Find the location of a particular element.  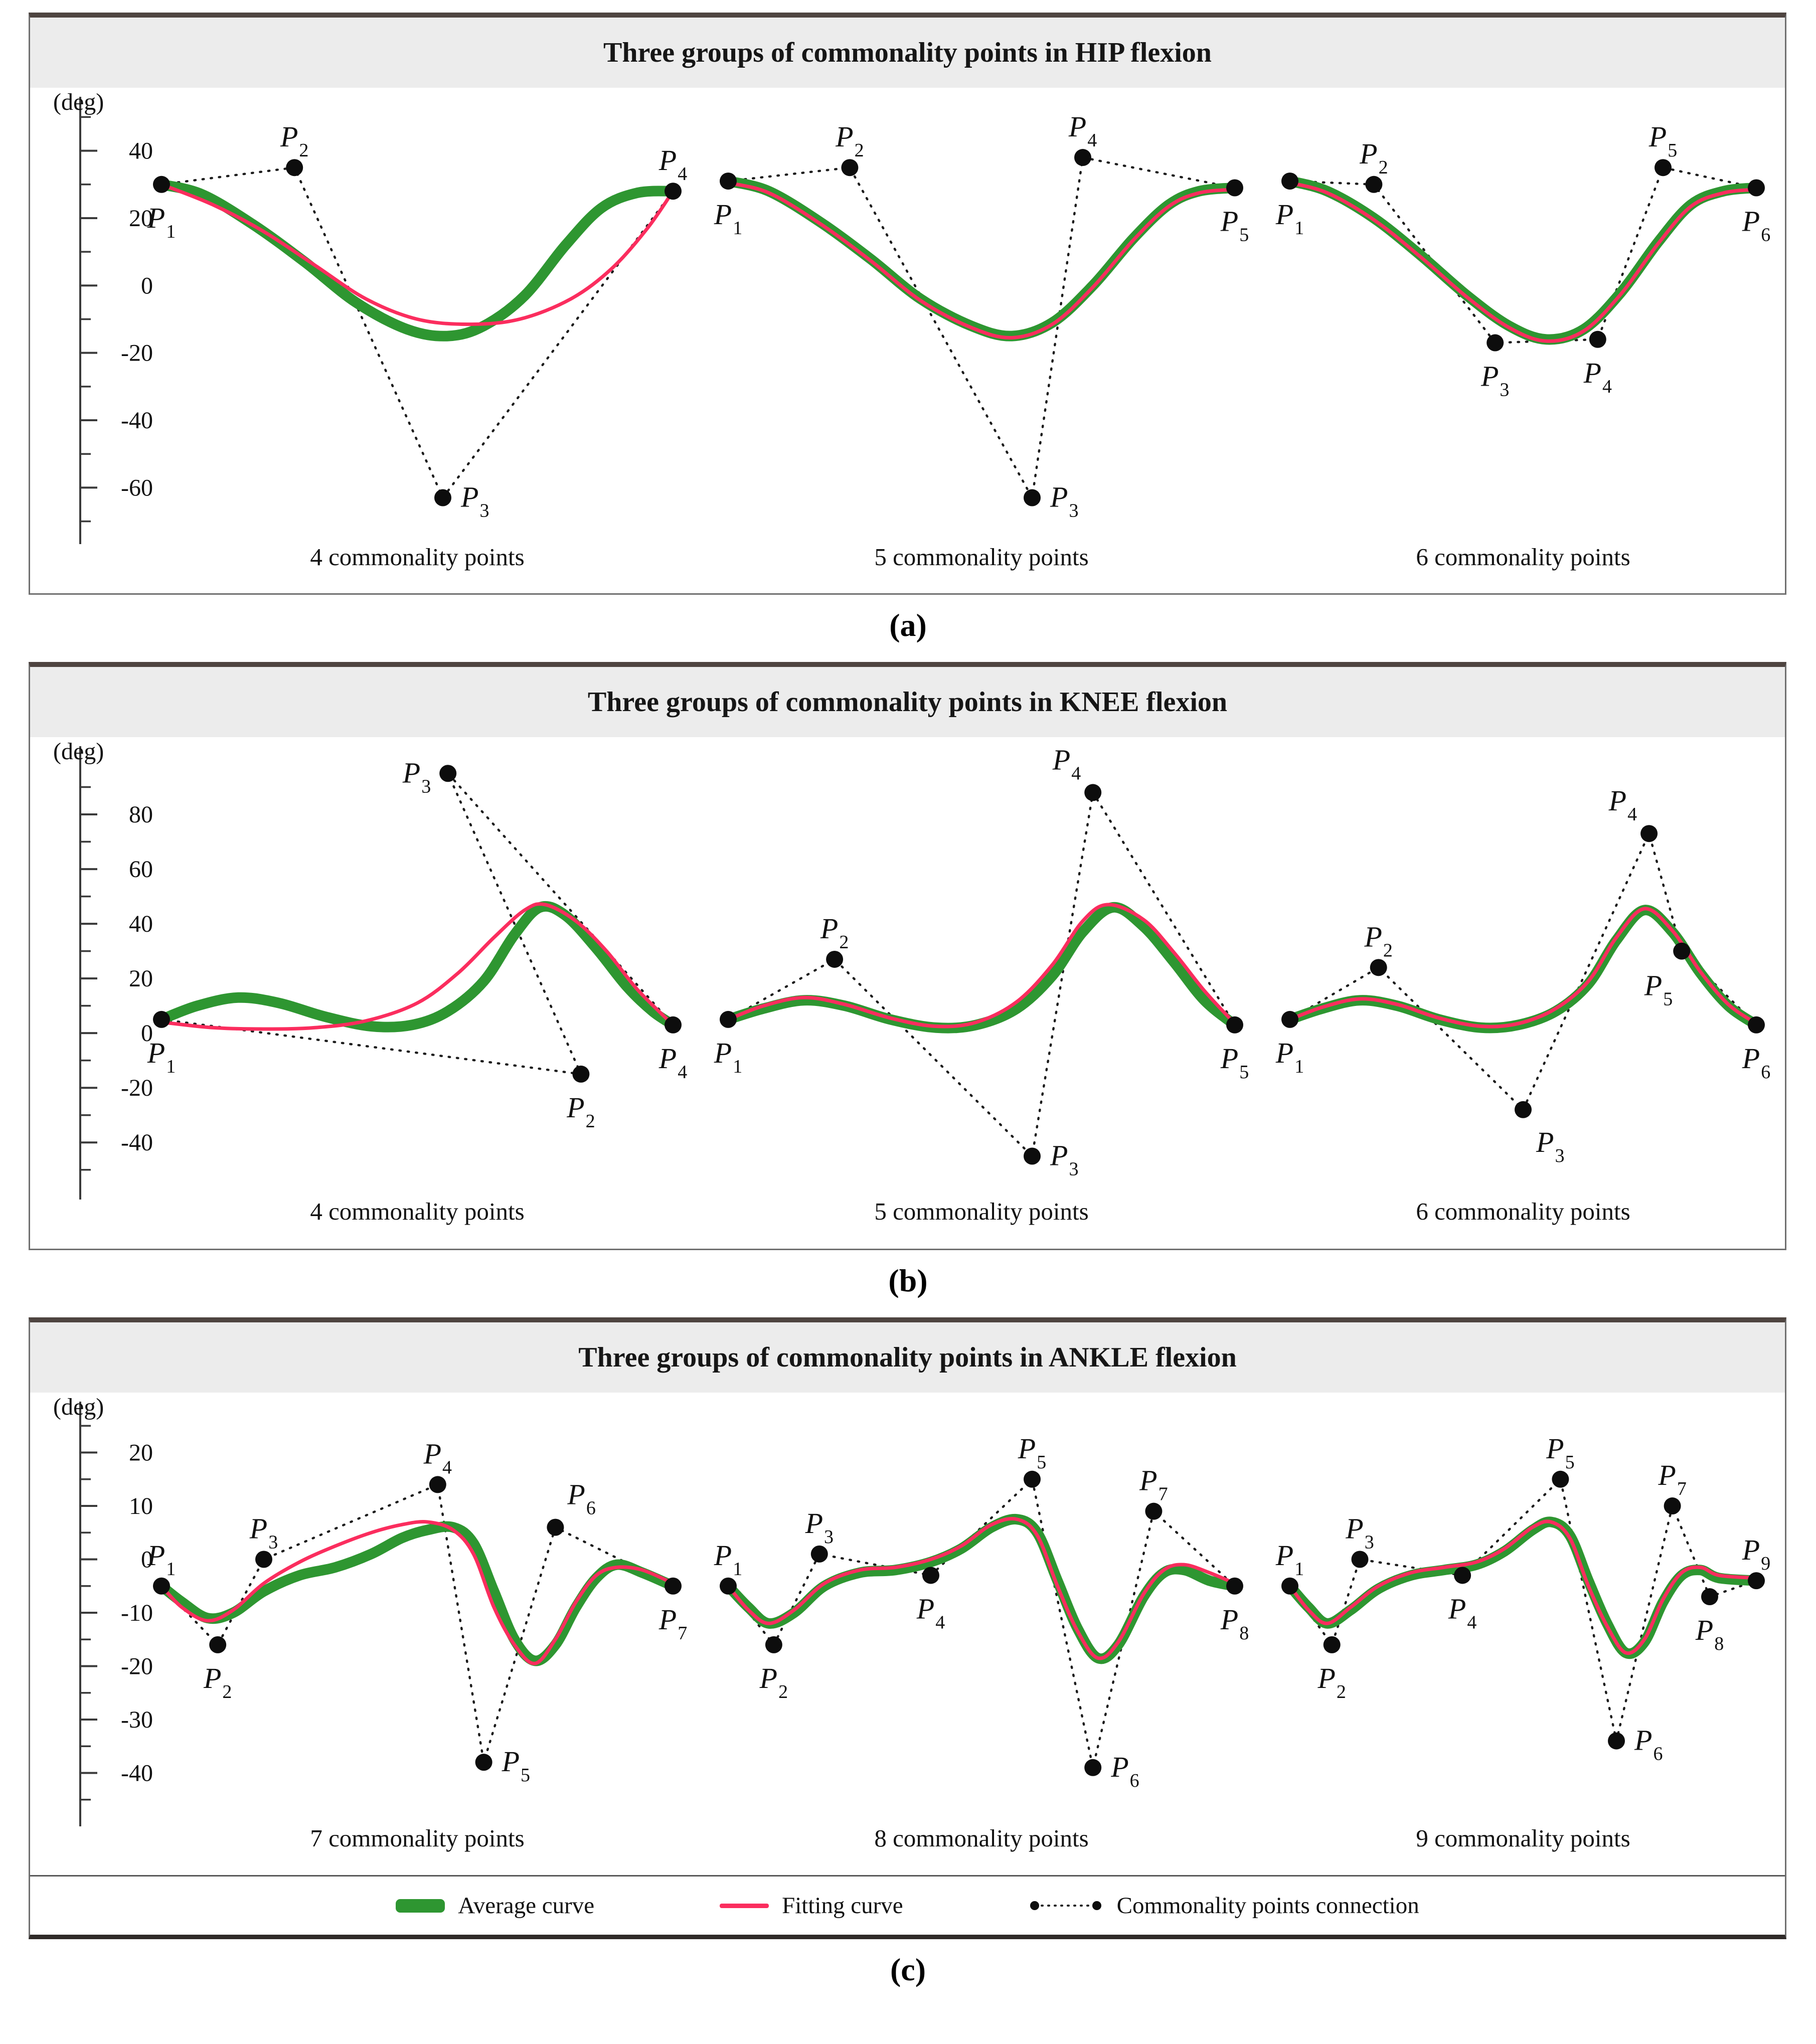

legend-average-label: Average curve is located at coordinates (526, 1906).